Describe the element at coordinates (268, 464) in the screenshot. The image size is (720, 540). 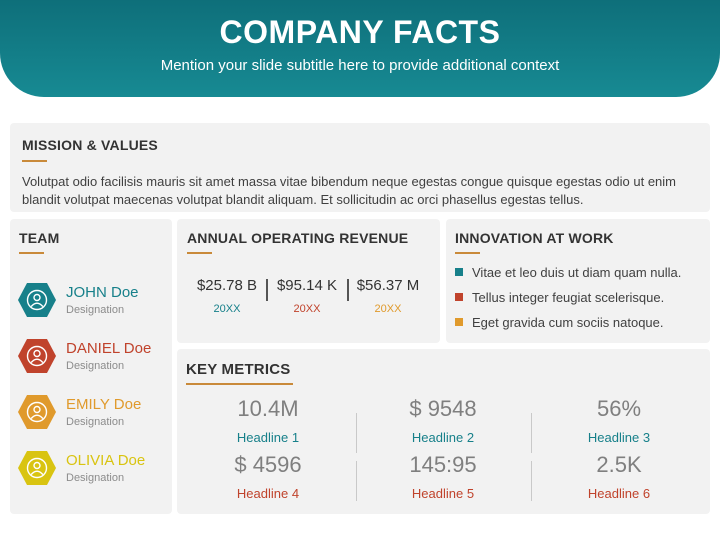
I see `metric-value: $ 4596` at that location.